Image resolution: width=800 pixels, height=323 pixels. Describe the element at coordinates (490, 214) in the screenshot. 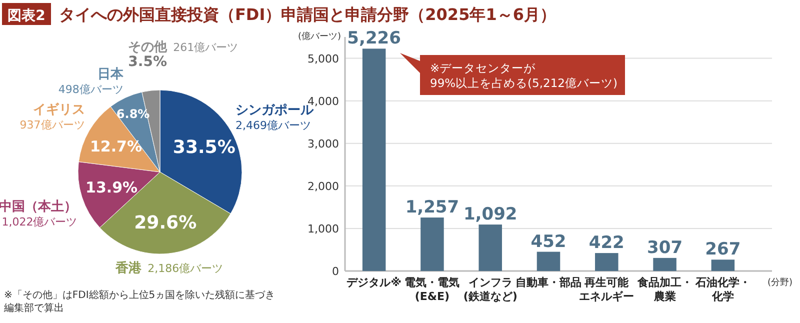

I see `data-label: 1,092` at that location.